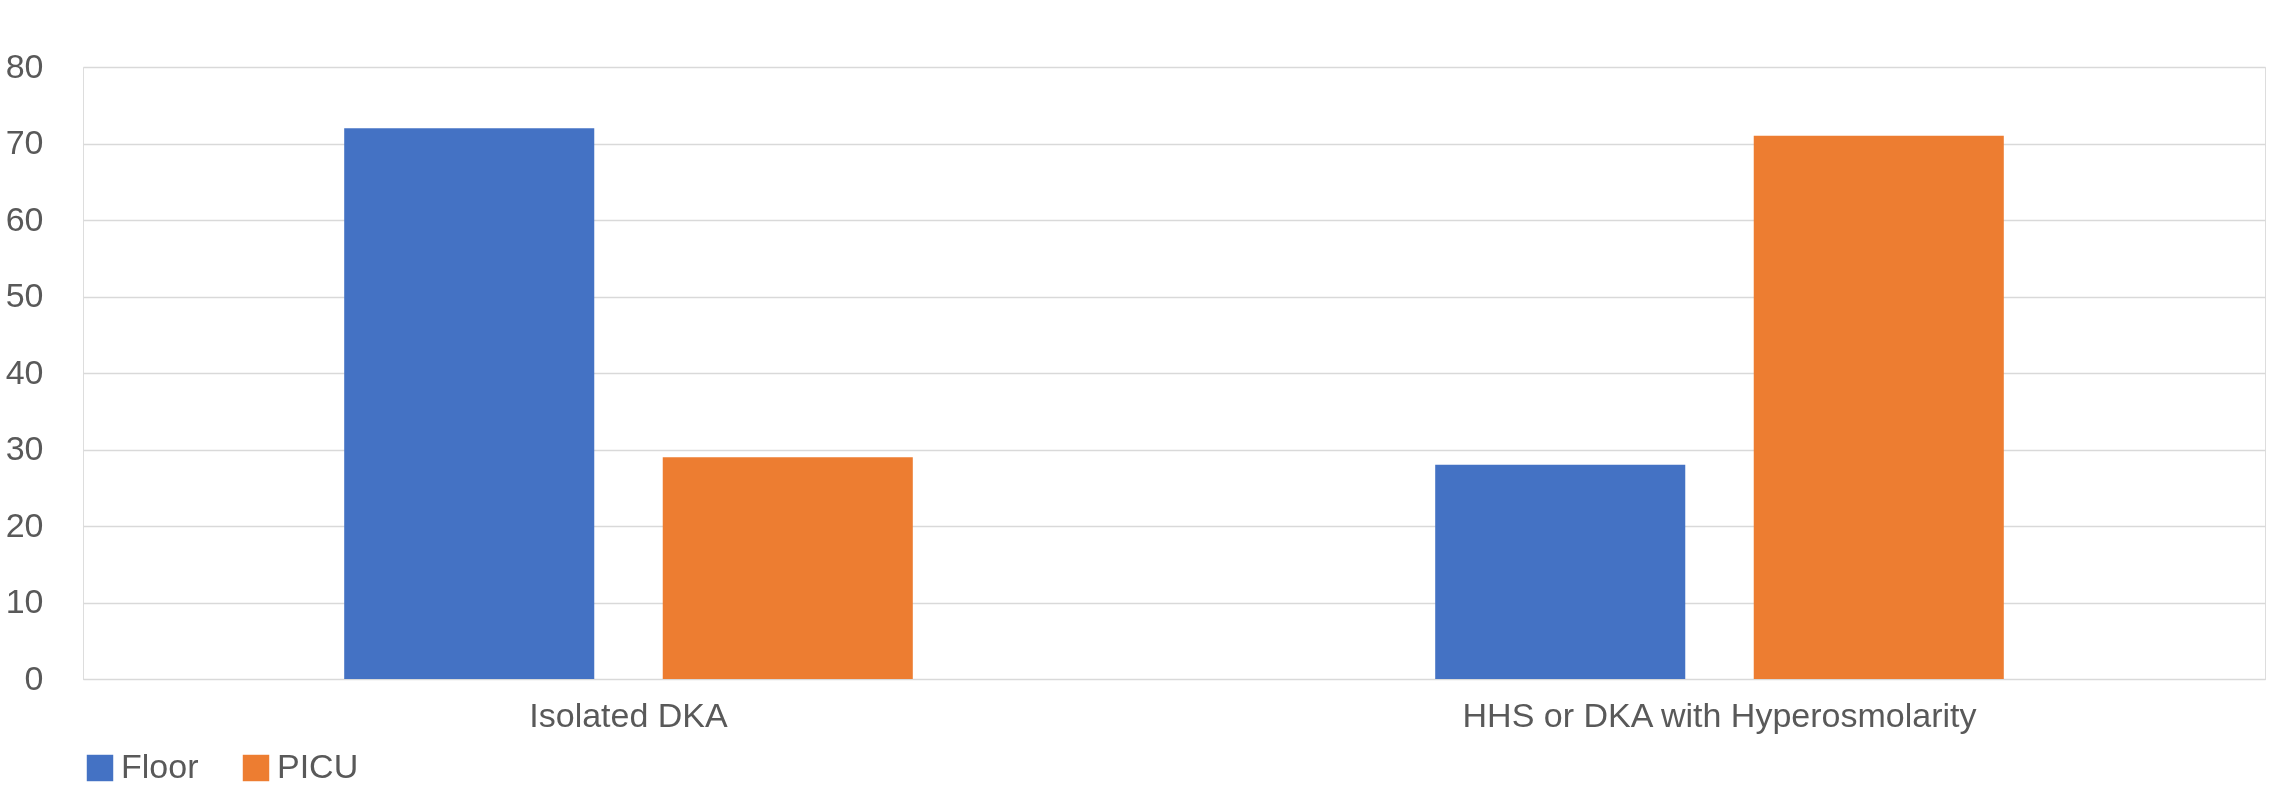  Describe the element at coordinates (24, 65) in the screenshot. I see `y-tick-label: 80` at that location.